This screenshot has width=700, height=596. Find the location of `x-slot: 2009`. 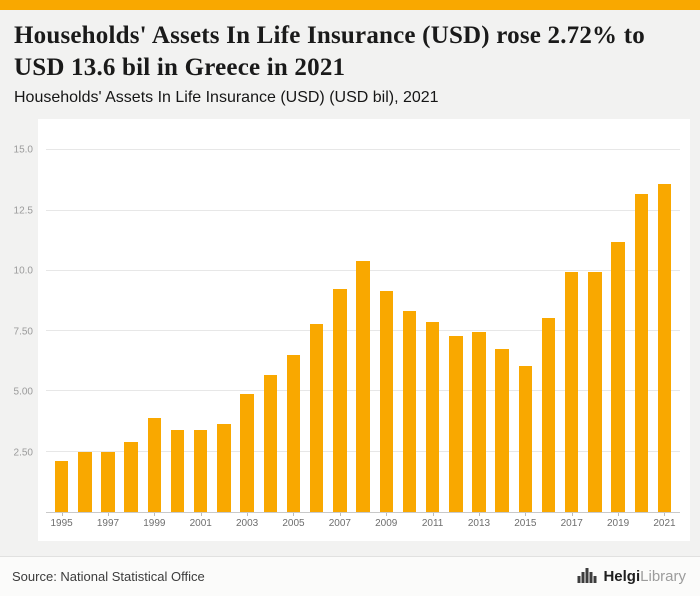

x-slot: 2009 is located at coordinates (386, 524).